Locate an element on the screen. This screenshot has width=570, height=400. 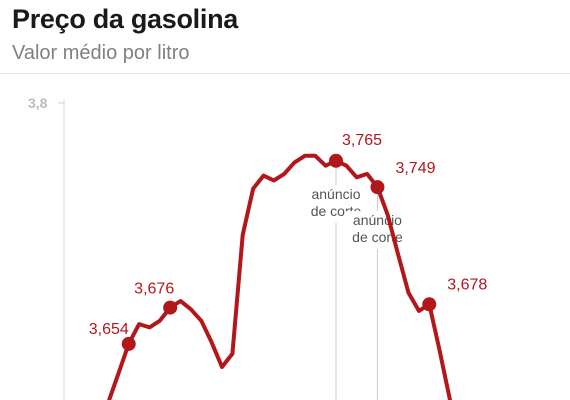
event-marker-label-bg is located at coordinates (377, 230).